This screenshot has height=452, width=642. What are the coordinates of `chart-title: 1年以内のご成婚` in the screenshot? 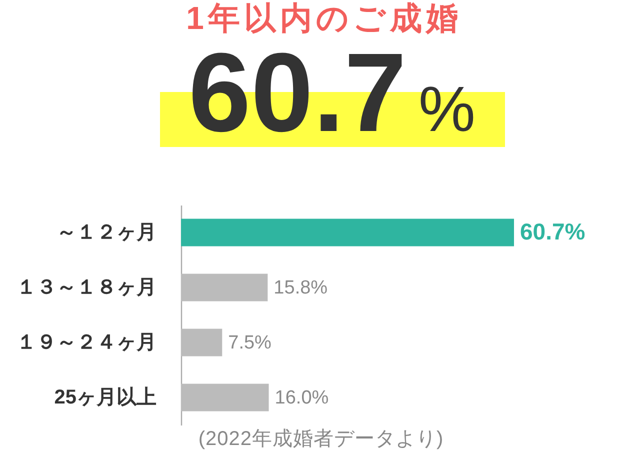 It's located at (324, 18).